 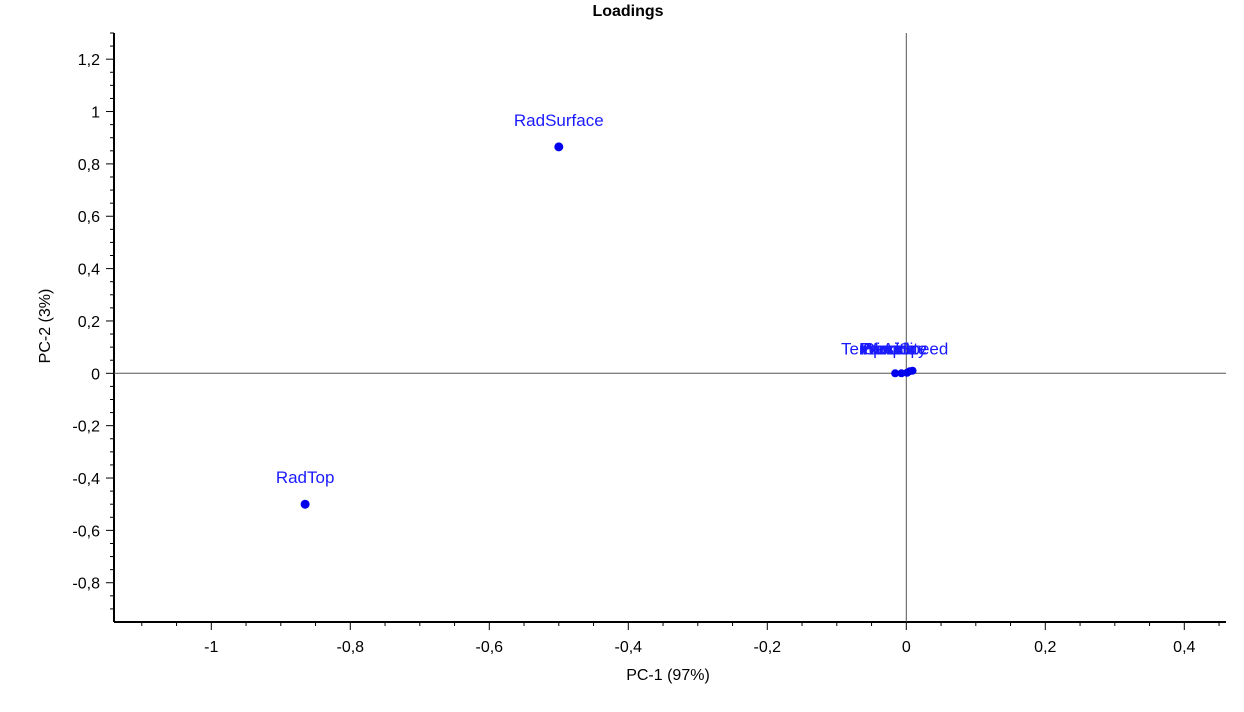 What do you see at coordinates (305, 477) in the screenshot?
I see `point-label: RadTop` at bounding box center [305, 477].